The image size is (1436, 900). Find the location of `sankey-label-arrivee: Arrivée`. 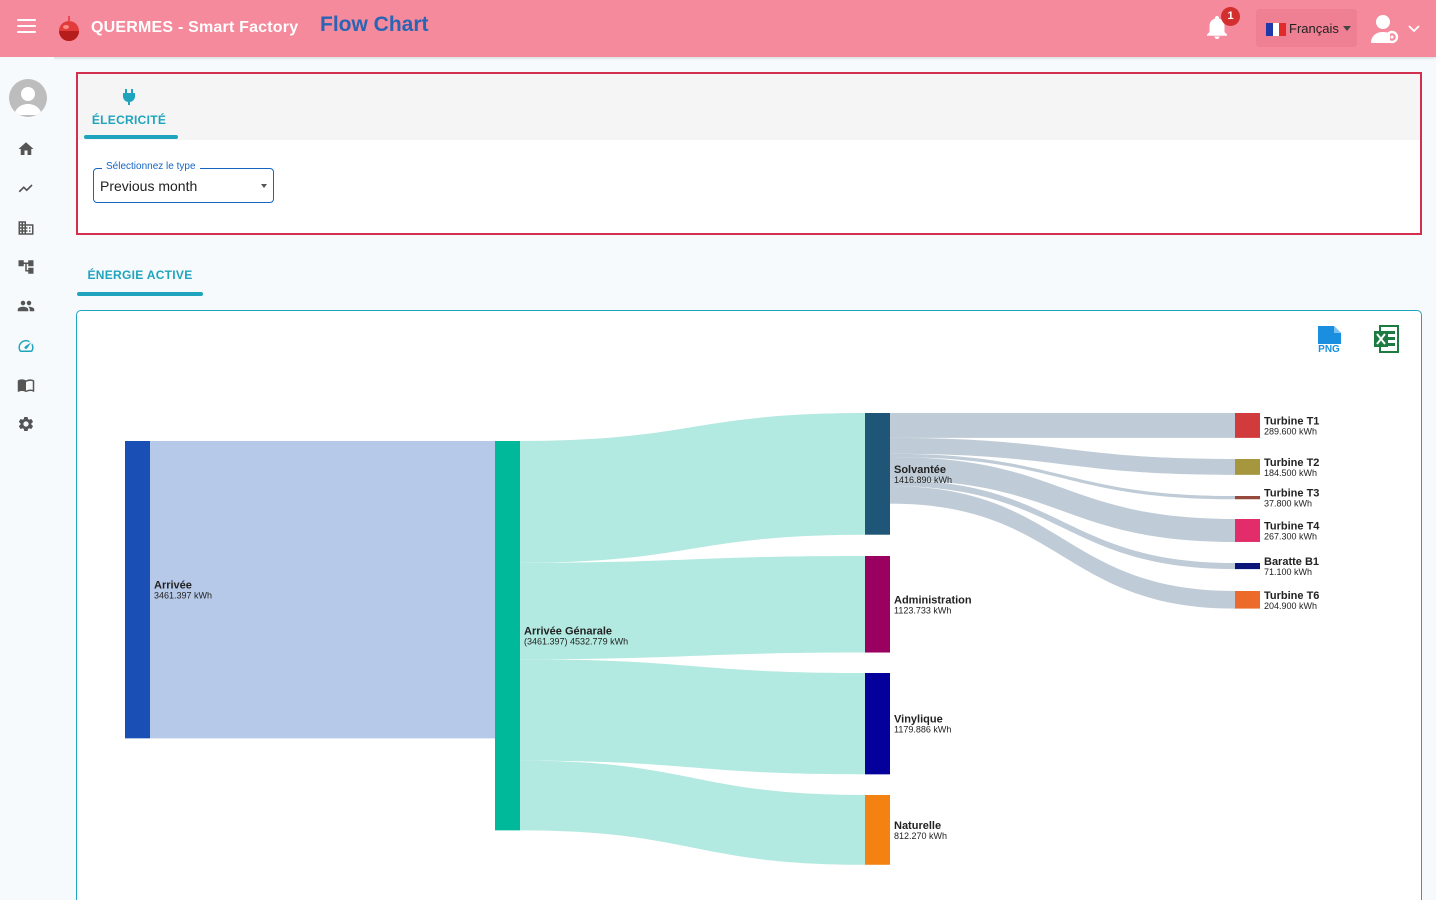

sankey-label-arrivee: Arrivée is located at coordinates (173, 586).